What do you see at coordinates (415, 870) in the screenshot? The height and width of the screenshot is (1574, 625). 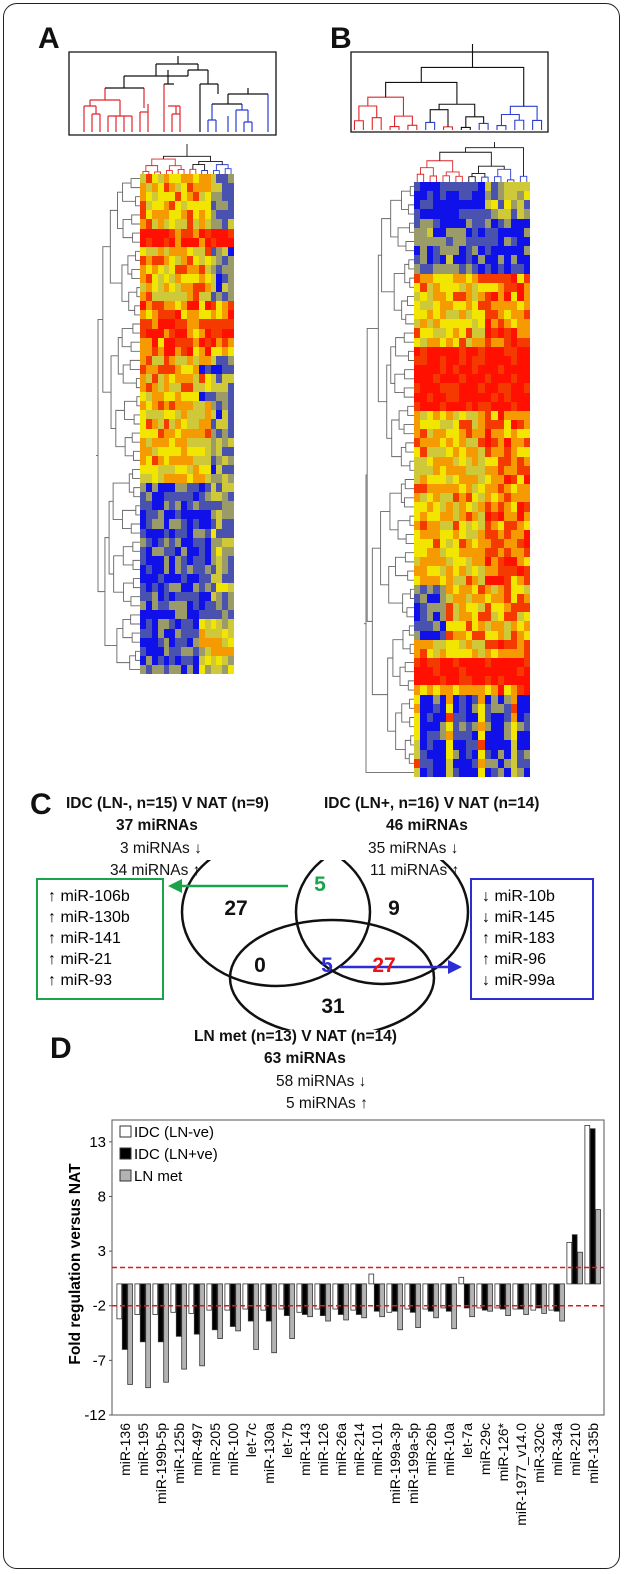 I see `venn-right-up: 11 miRNAs ↑` at bounding box center [415, 870].